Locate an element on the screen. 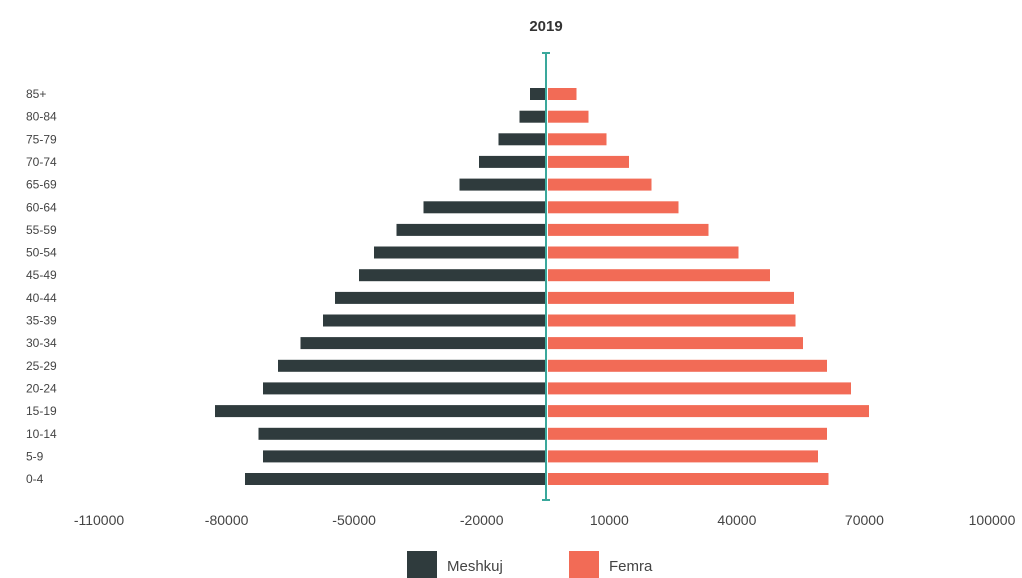  y-tick-label: 0-4 is located at coordinates (35, 479).